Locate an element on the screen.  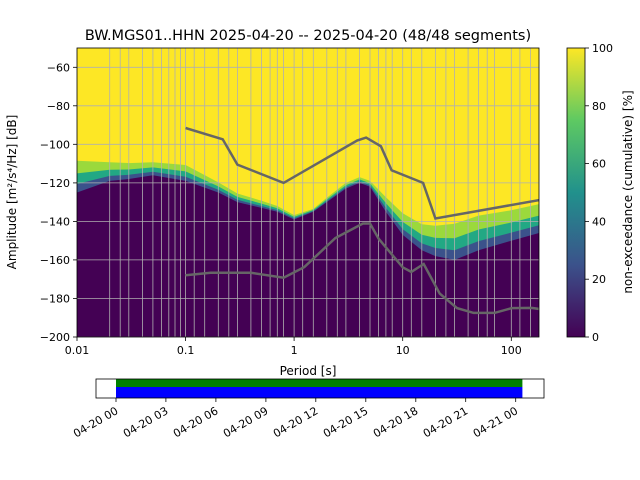
timeline-tick-label: 04-20 12 is located at coordinates (295, 422).